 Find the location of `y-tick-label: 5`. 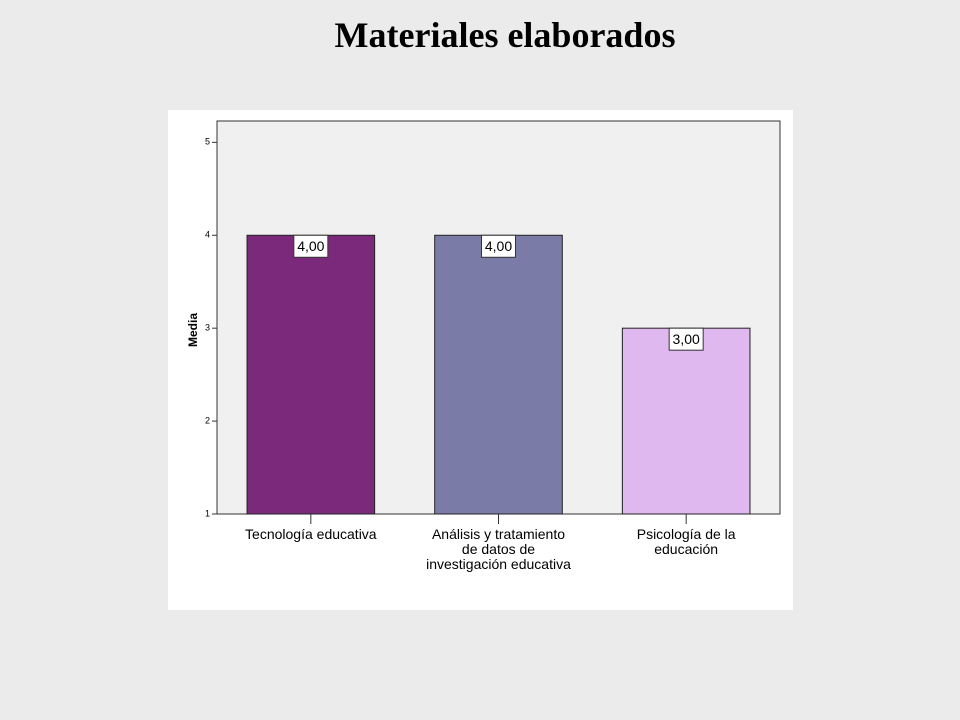

y-tick-label: 5 is located at coordinates (207, 142).